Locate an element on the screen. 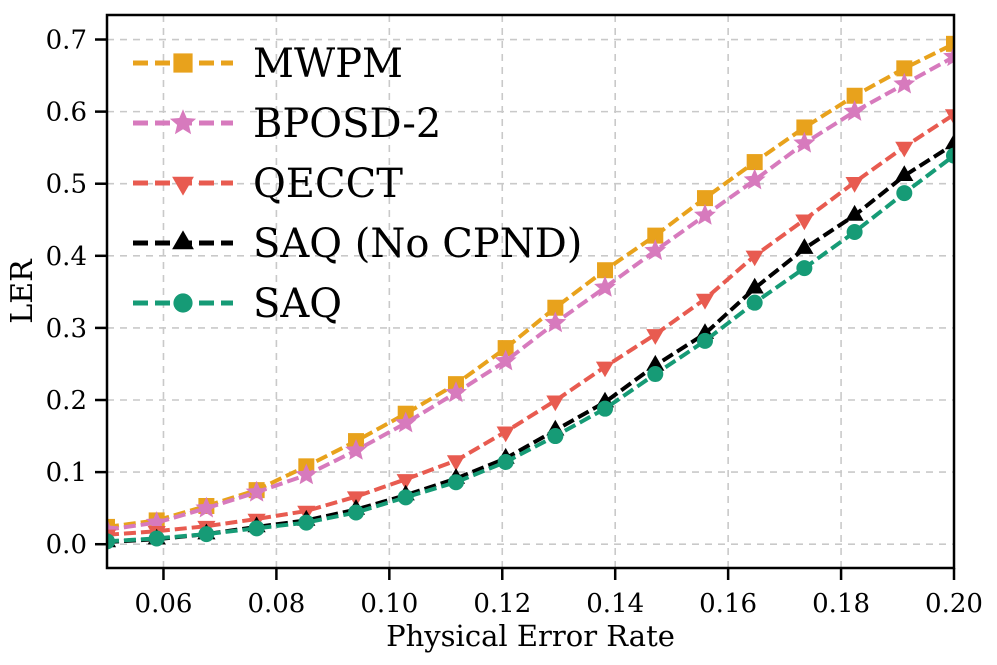 The image size is (997, 665). y-tick-label: 0.2 is located at coordinates (66, 401).